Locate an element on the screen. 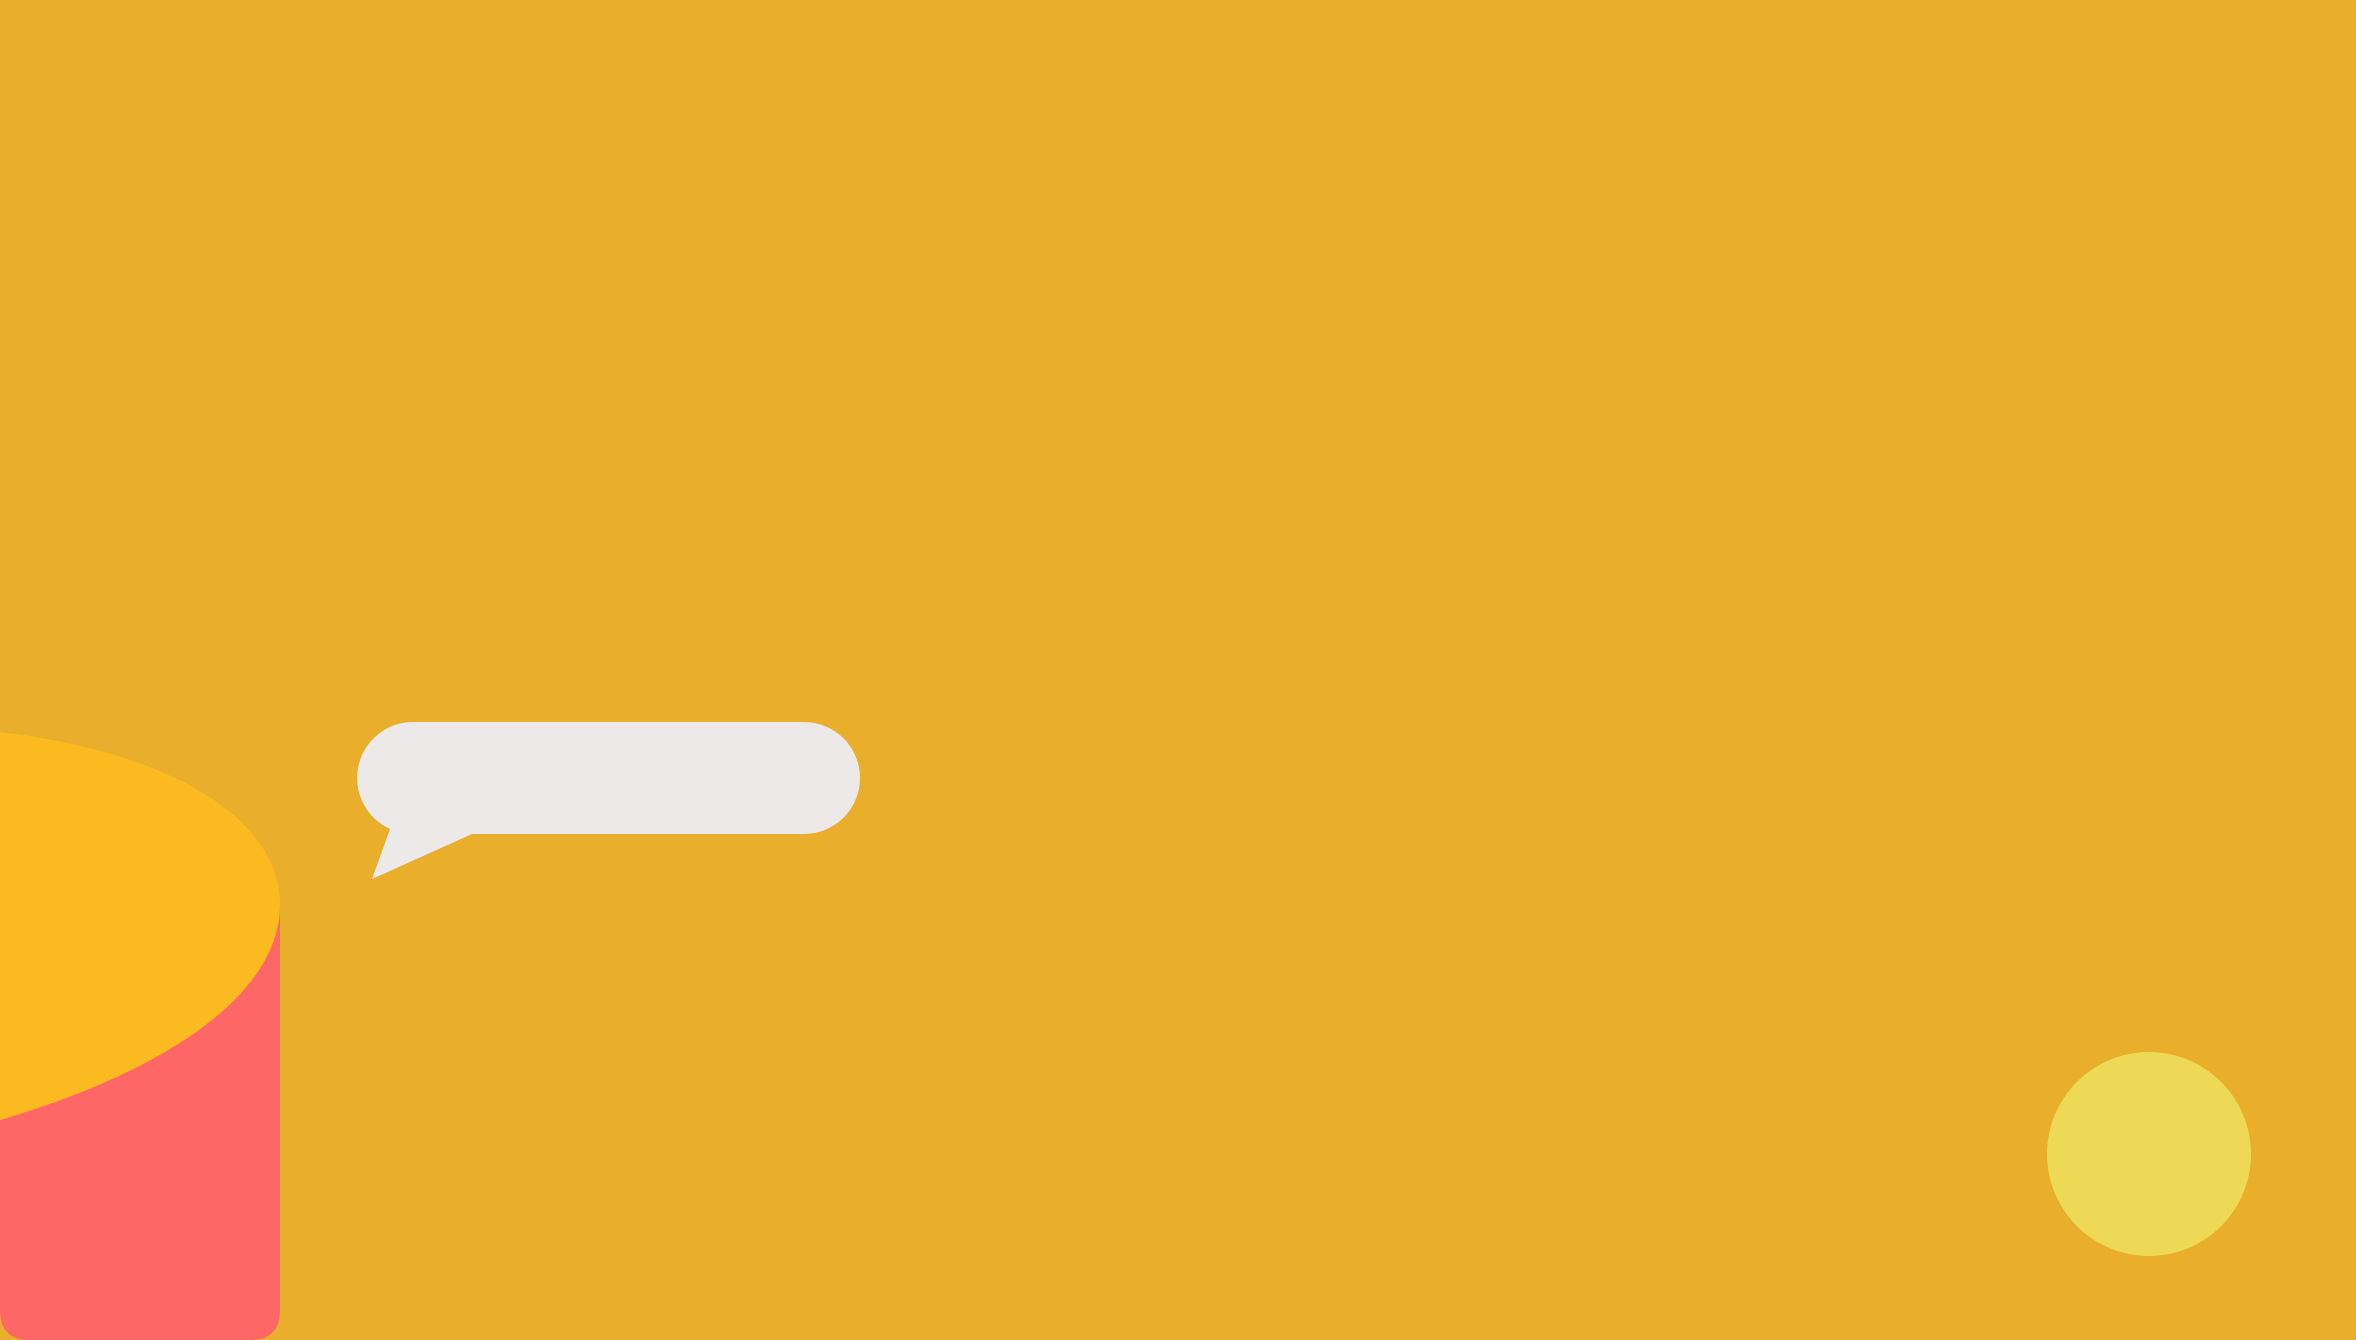 The width and height of the screenshot is (2356, 1340). speech-bubble-icon is located at coordinates (608, 800).